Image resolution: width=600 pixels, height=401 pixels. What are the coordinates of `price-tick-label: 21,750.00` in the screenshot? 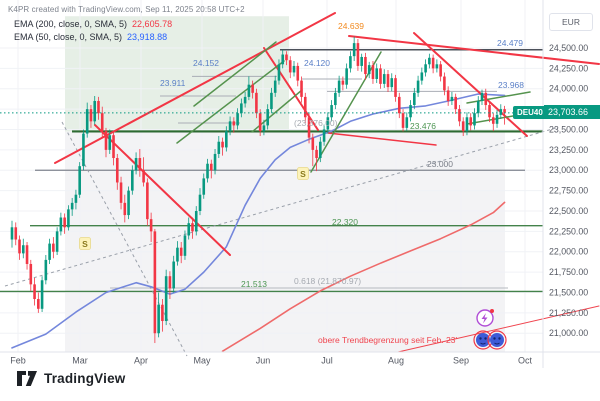 It's located at (568, 272).